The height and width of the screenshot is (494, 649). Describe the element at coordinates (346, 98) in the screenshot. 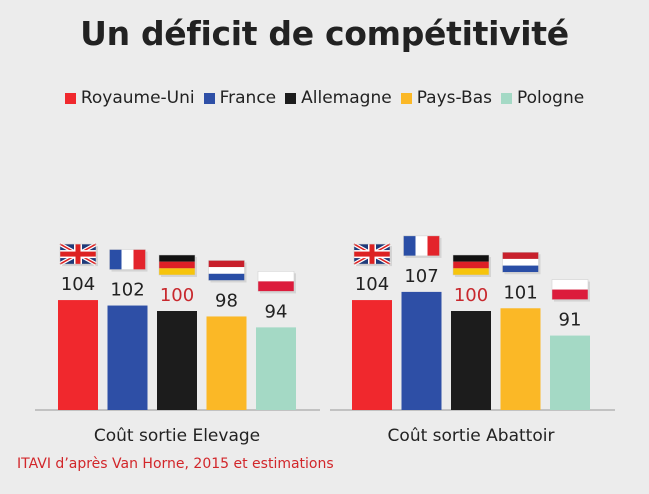

I see `legend-label: Allemagne` at that location.